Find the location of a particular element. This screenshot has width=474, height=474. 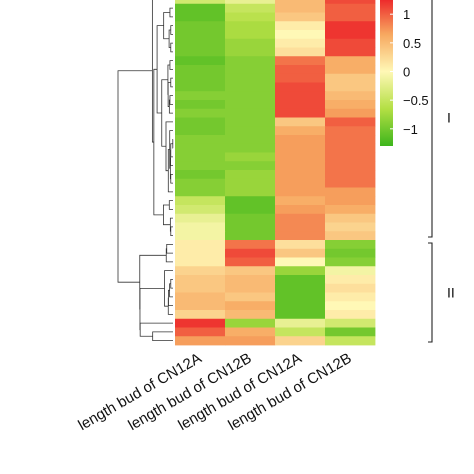

cluster-brackets: III is located at coordinates (441, 171).